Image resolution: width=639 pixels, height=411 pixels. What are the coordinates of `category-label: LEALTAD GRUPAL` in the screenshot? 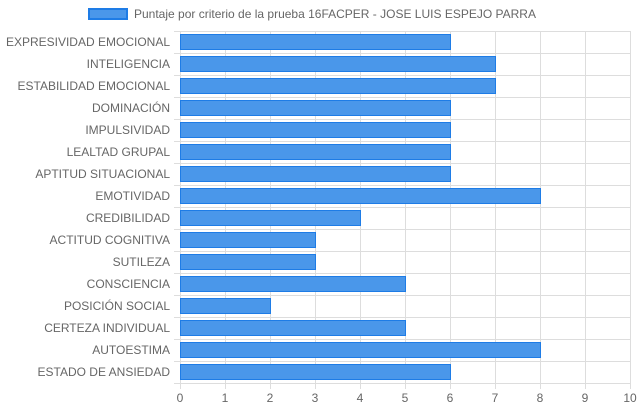 It's located at (119, 152).